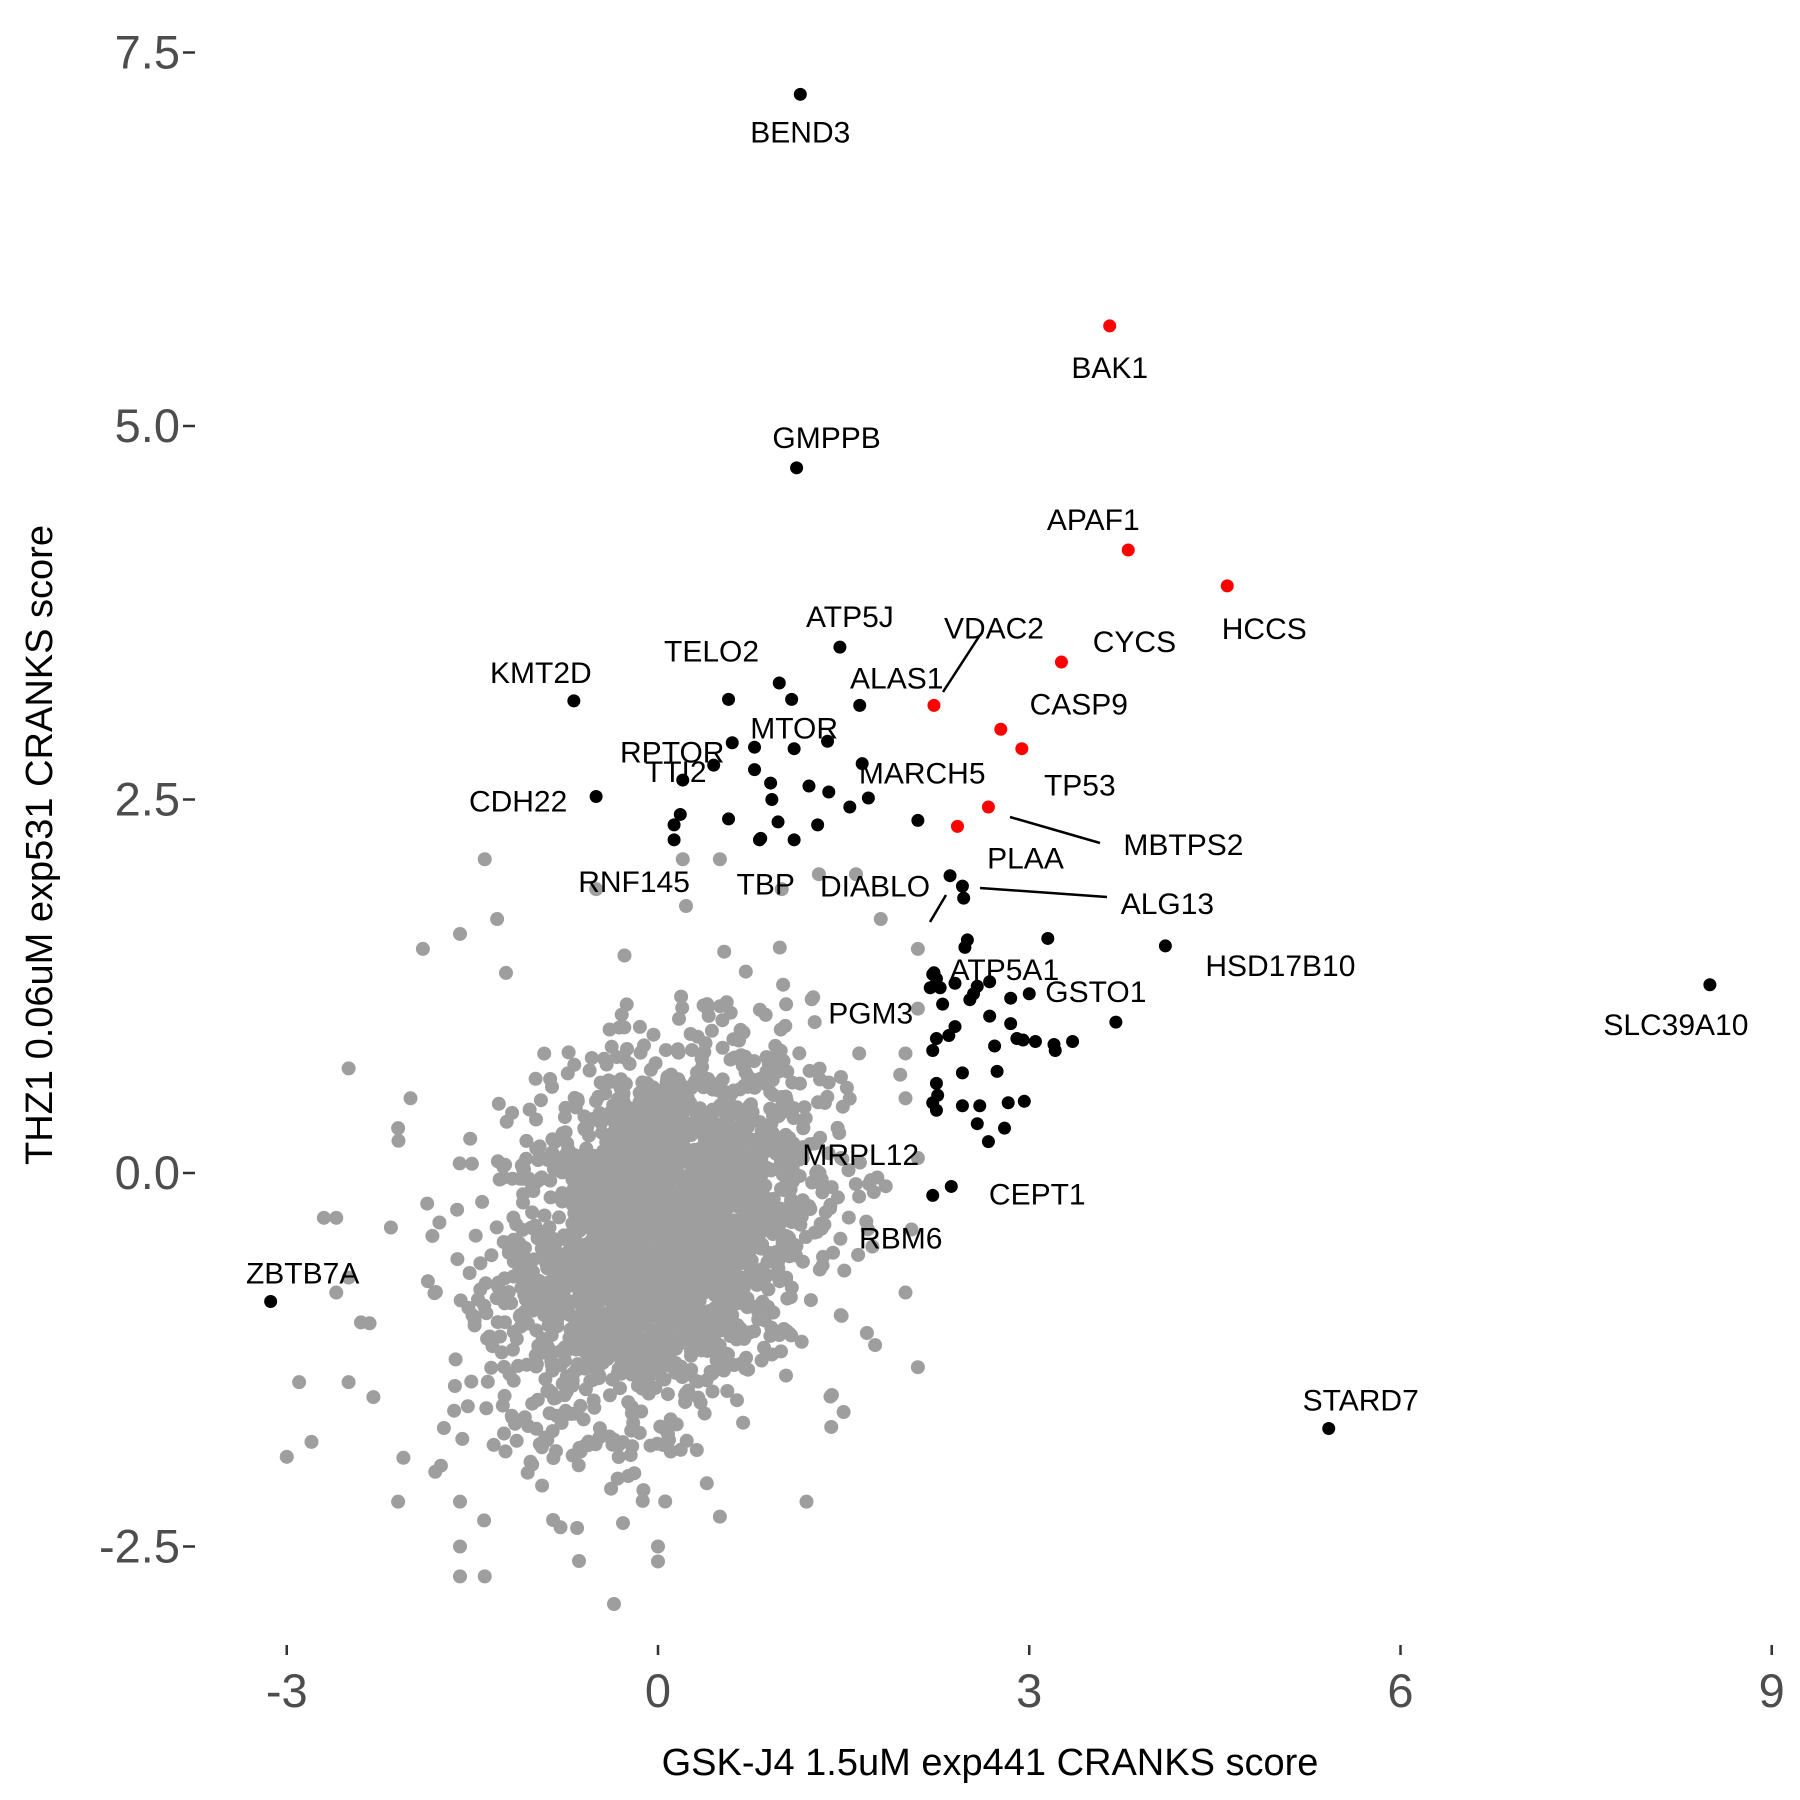  I want to click on y-tick-label: 7.5, so click(147, 52).